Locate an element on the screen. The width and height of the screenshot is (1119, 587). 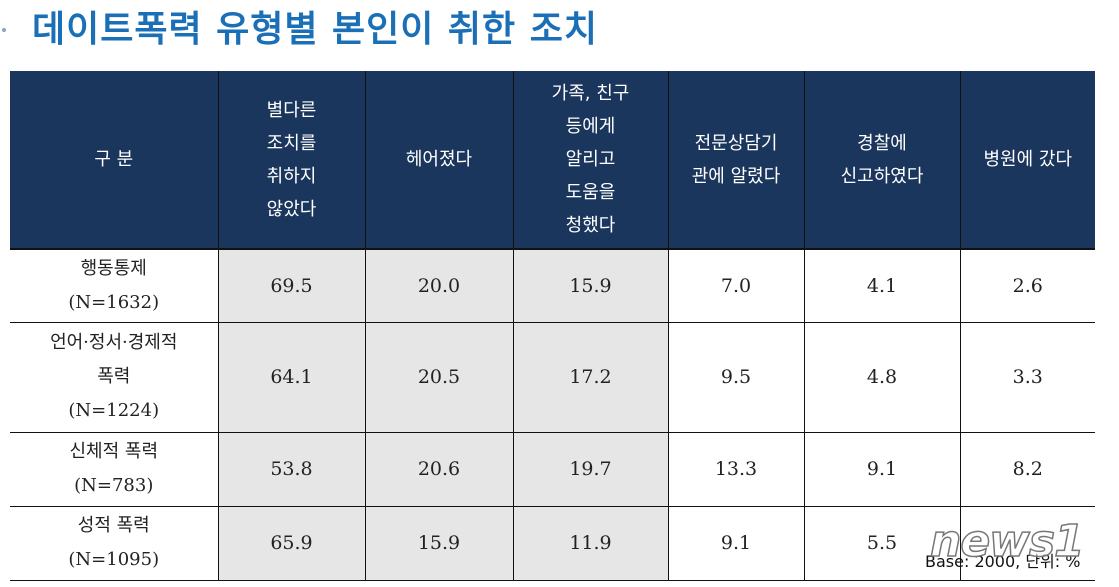
cell-value: 9.5 is located at coordinates (736, 377).